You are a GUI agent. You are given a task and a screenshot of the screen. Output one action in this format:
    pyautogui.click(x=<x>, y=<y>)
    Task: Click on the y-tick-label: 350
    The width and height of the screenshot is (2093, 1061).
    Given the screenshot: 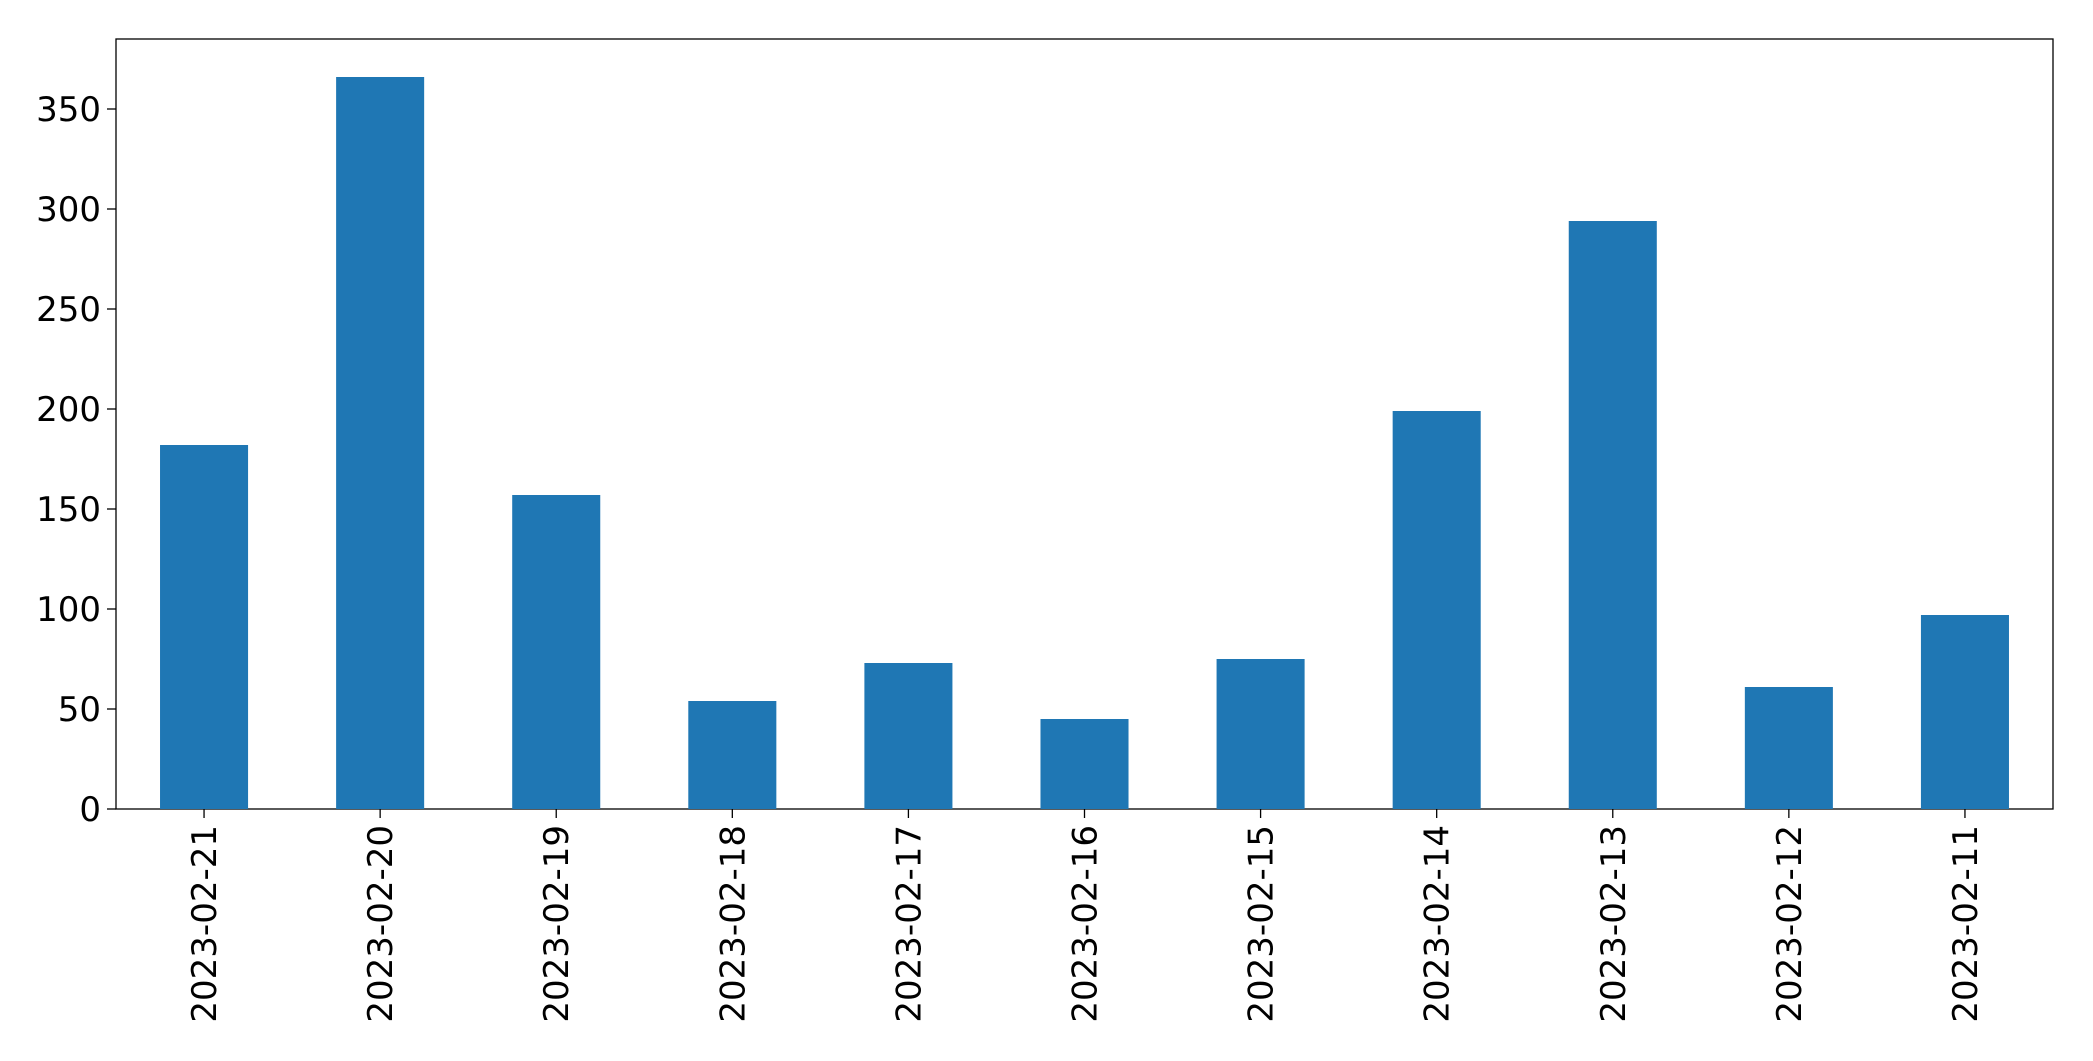 What is the action you would take?
    pyautogui.click(x=68, y=110)
    